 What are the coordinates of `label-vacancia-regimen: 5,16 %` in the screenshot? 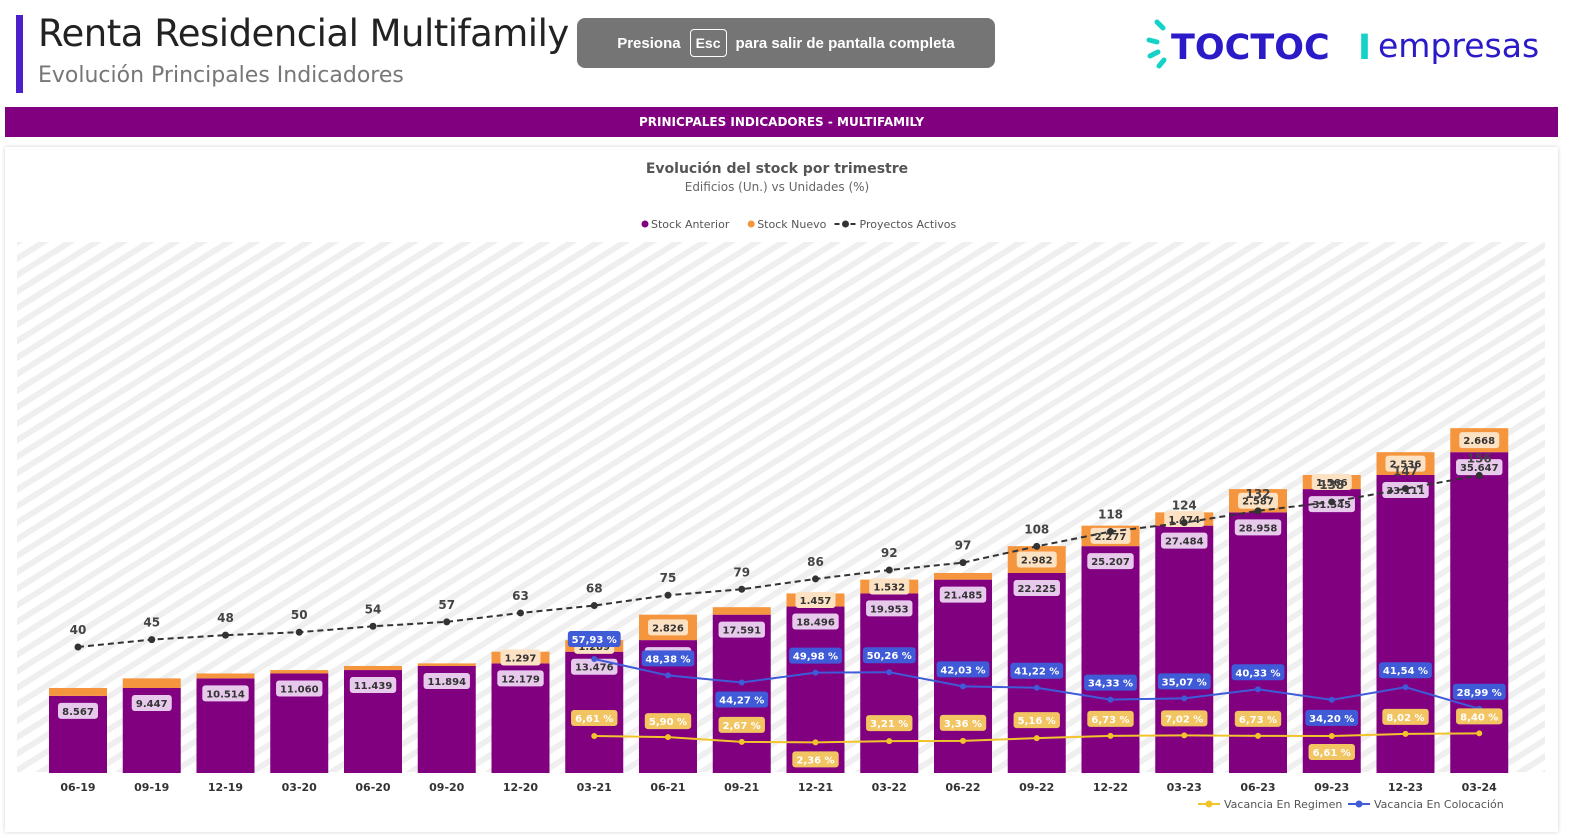 It's located at (1036, 720).